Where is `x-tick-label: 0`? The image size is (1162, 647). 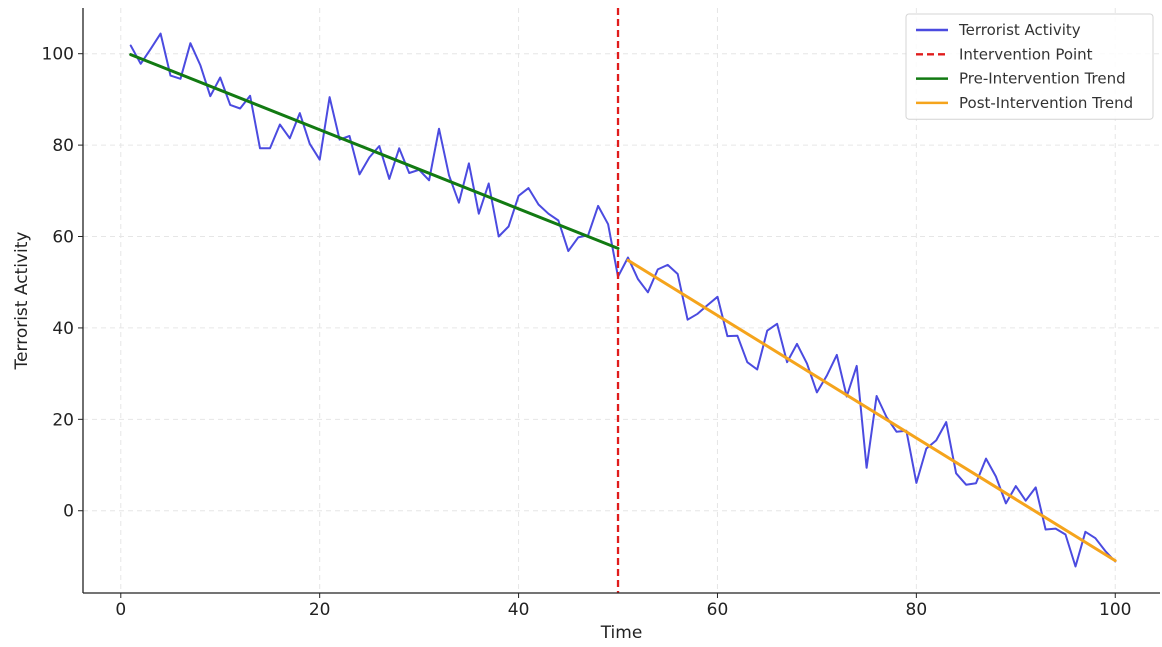 x-tick-label: 0 is located at coordinates (120, 610).